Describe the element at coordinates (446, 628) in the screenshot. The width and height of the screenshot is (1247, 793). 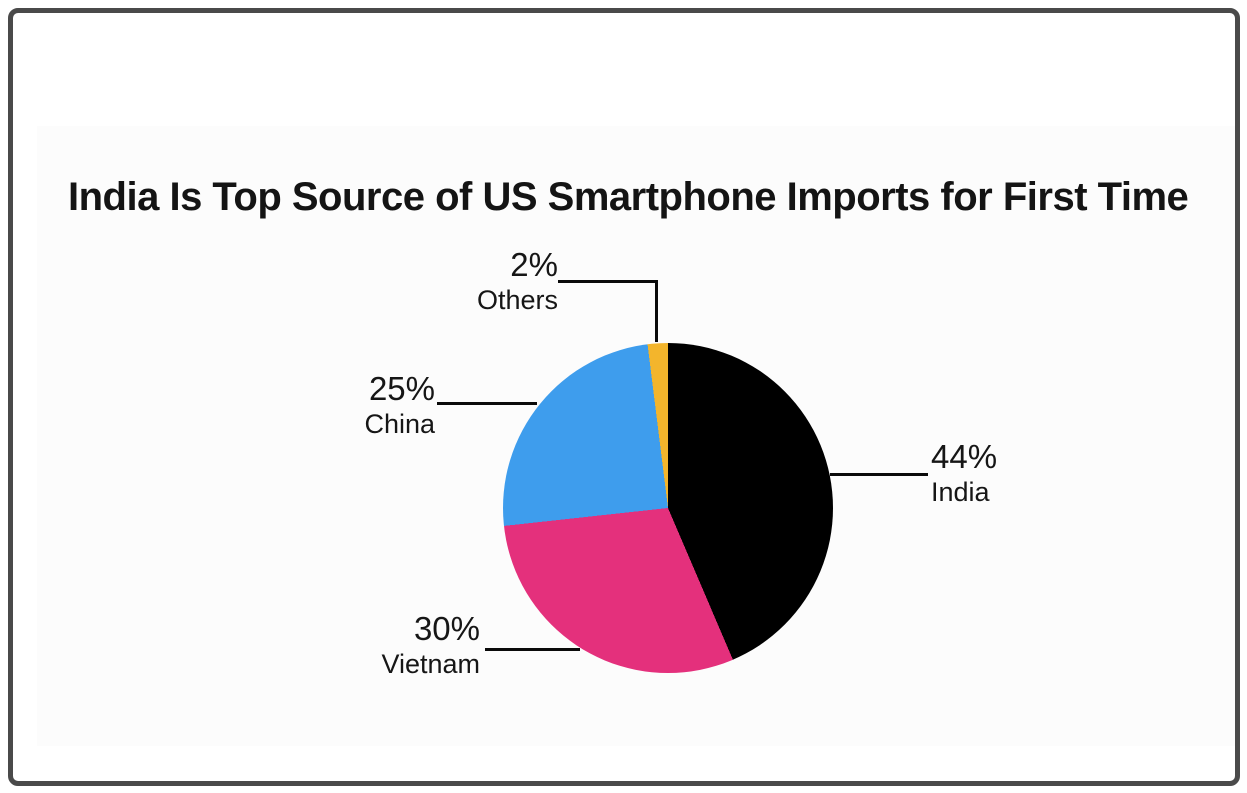
I see `slice-value-vietnam: 30%` at that location.